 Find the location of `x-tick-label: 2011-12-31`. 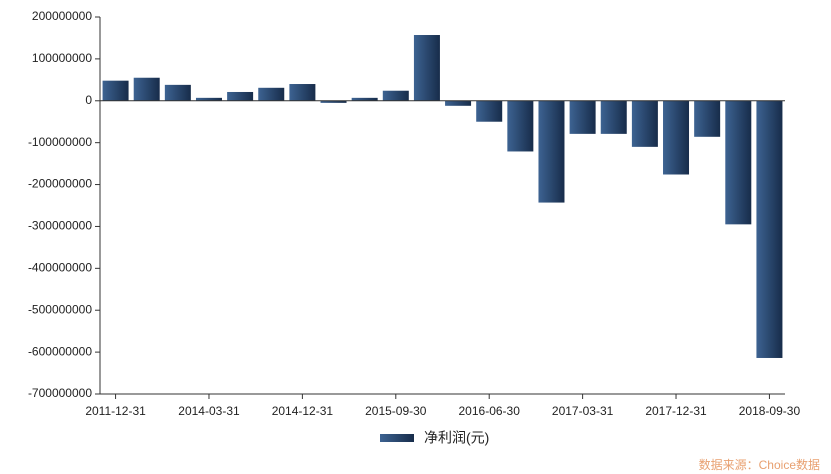

x-tick-label: 2011-12-31 is located at coordinates (115, 411).